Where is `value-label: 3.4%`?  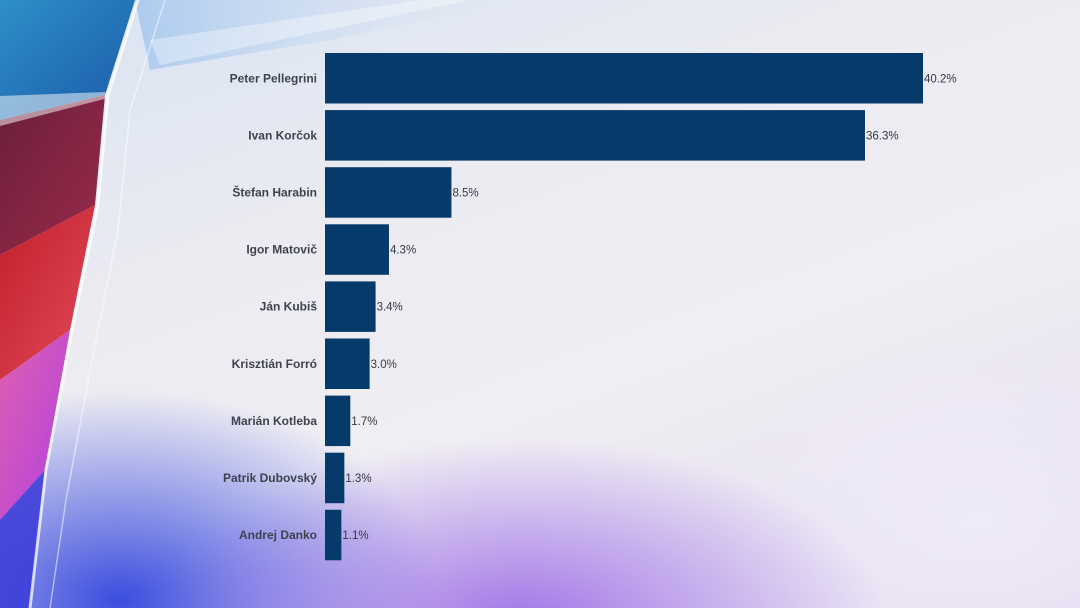
value-label: 3.4% is located at coordinates (390, 308).